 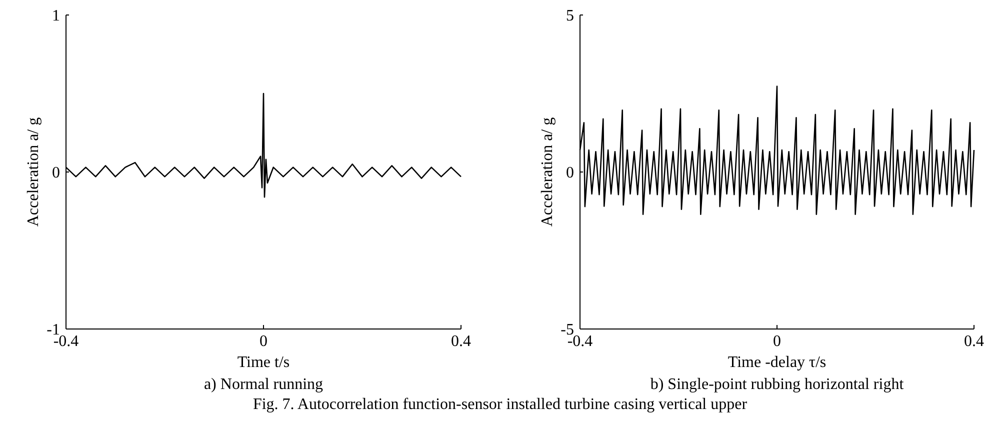 I want to click on text: a) Normal running, so click(x=264, y=384).